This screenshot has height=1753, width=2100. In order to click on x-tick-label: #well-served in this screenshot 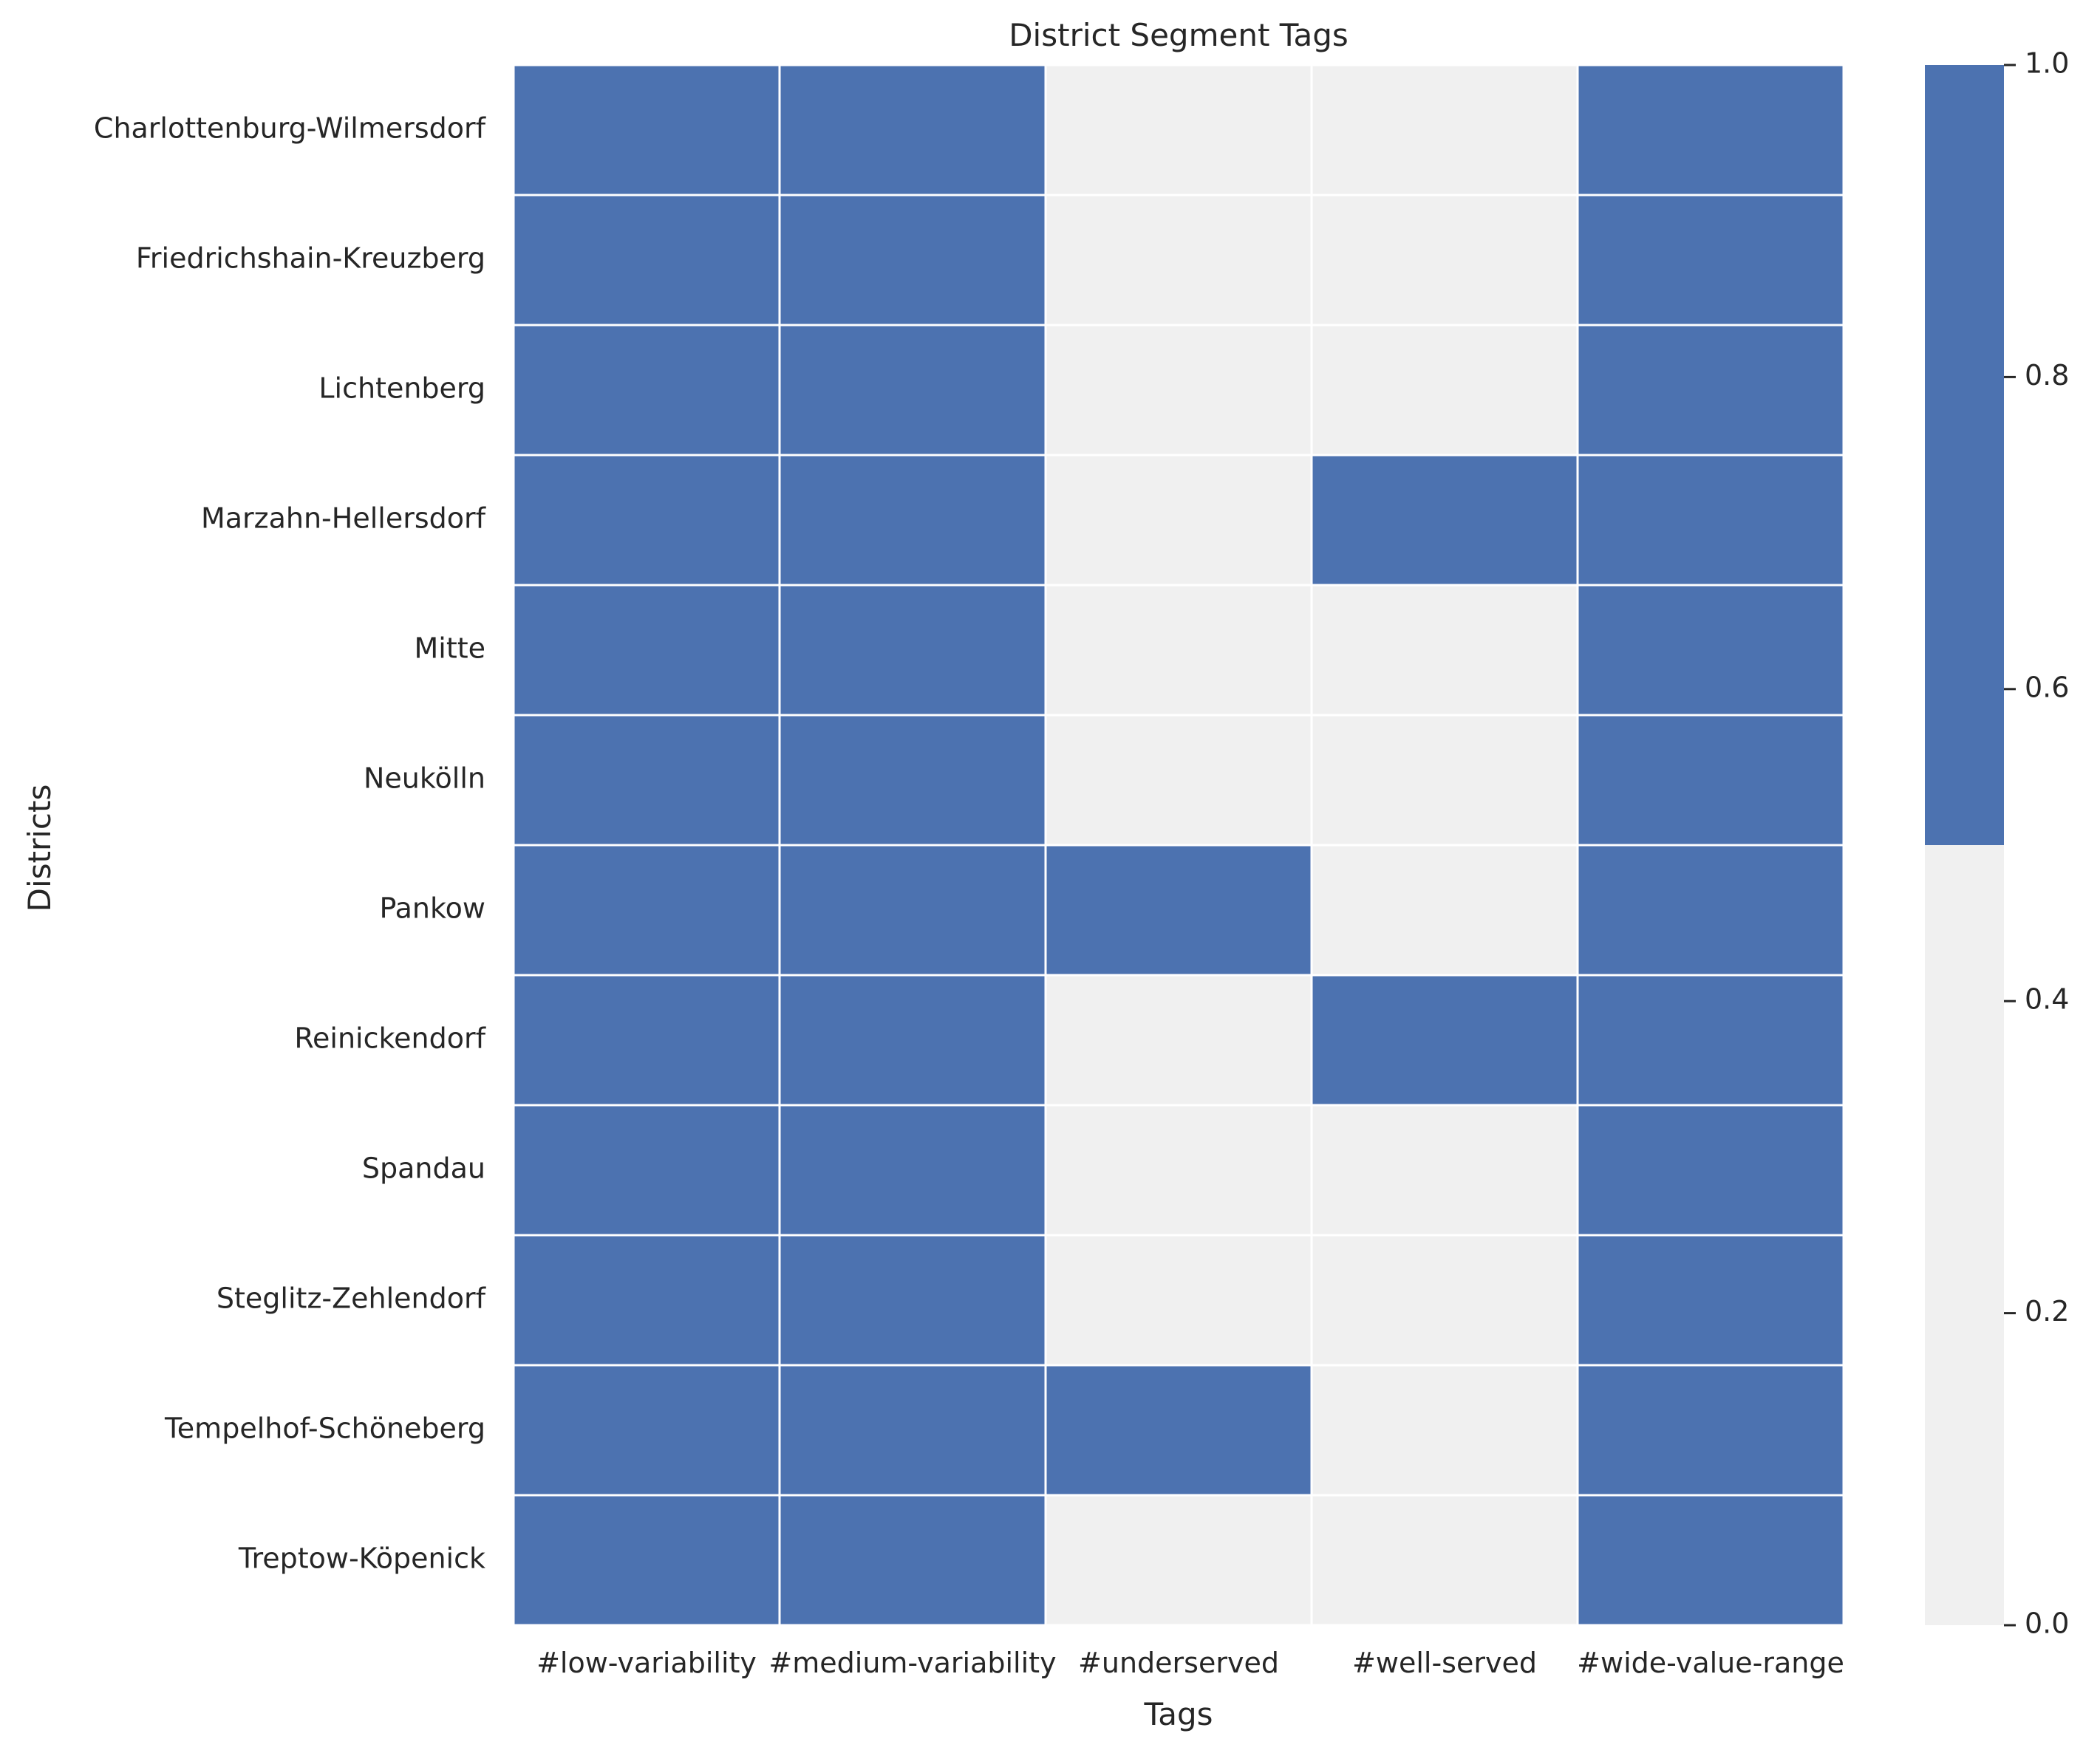, I will do `click(1444, 1663)`.